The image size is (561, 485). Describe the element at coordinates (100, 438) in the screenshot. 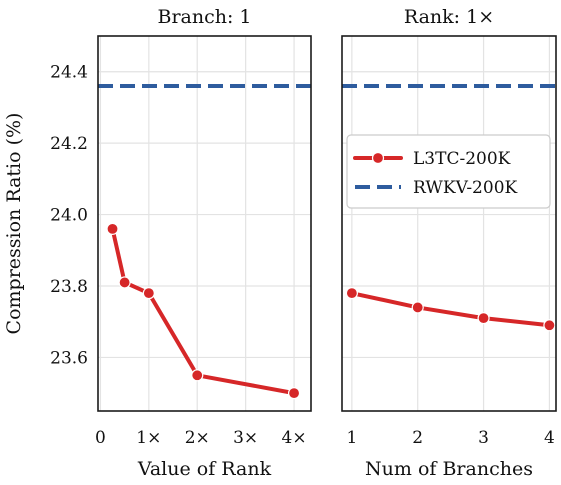

I see `left-x-tick-label: 0` at that location.